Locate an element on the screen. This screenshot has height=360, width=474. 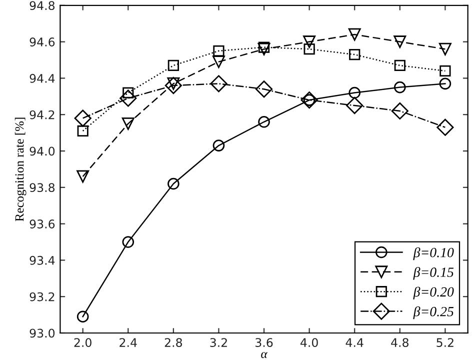
x-tick-label: 2.4 is located at coordinates (128, 342).